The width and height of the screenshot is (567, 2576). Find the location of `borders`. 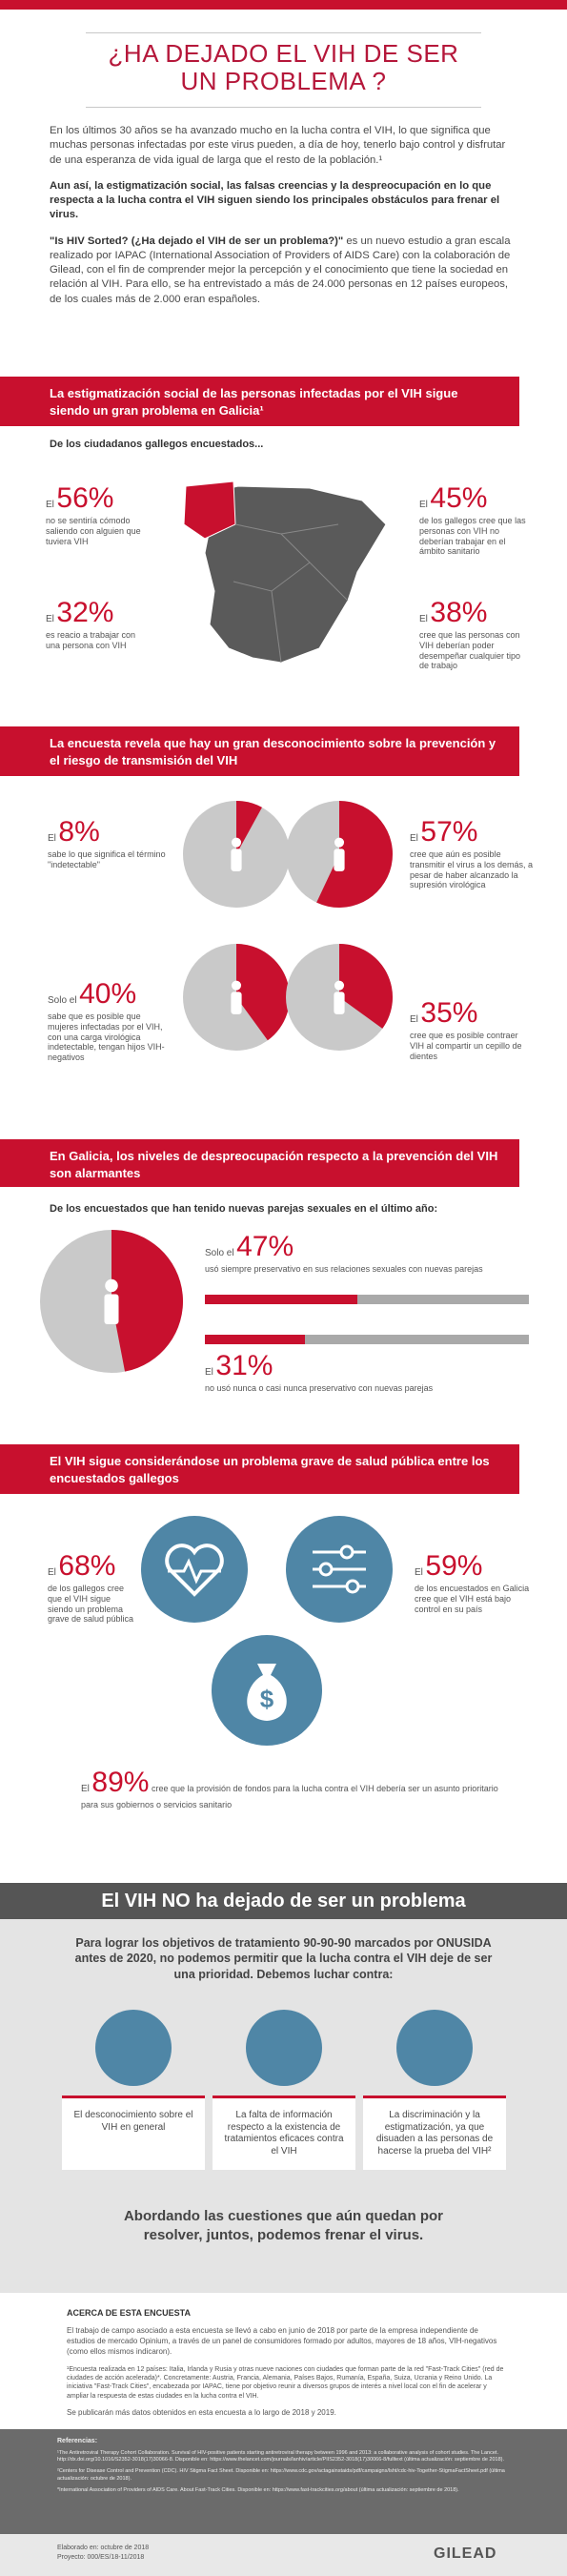

borders is located at coordinates (291, 593).